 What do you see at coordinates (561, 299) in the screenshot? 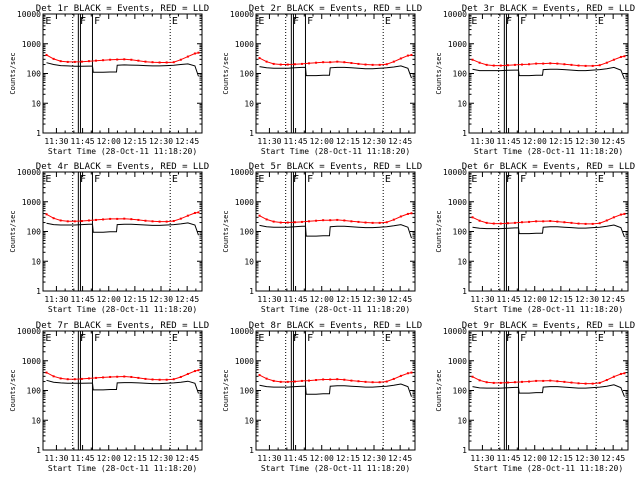
I see `x-tick-label: 12:15` at bounding box center [561, 299].